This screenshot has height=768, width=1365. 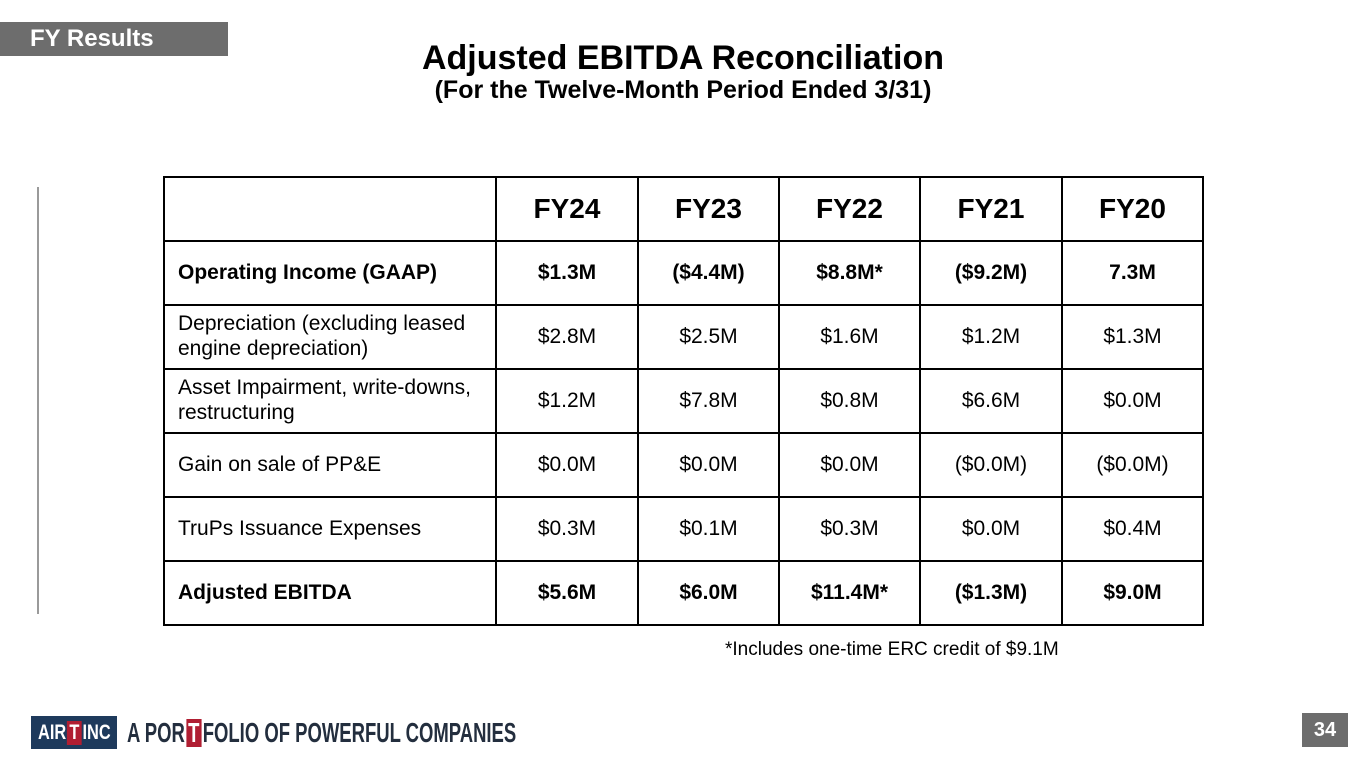 I want to click on slide-subtitle: (For the Twelve-Month Period Ended 3/31), so click(x=683, y=90).